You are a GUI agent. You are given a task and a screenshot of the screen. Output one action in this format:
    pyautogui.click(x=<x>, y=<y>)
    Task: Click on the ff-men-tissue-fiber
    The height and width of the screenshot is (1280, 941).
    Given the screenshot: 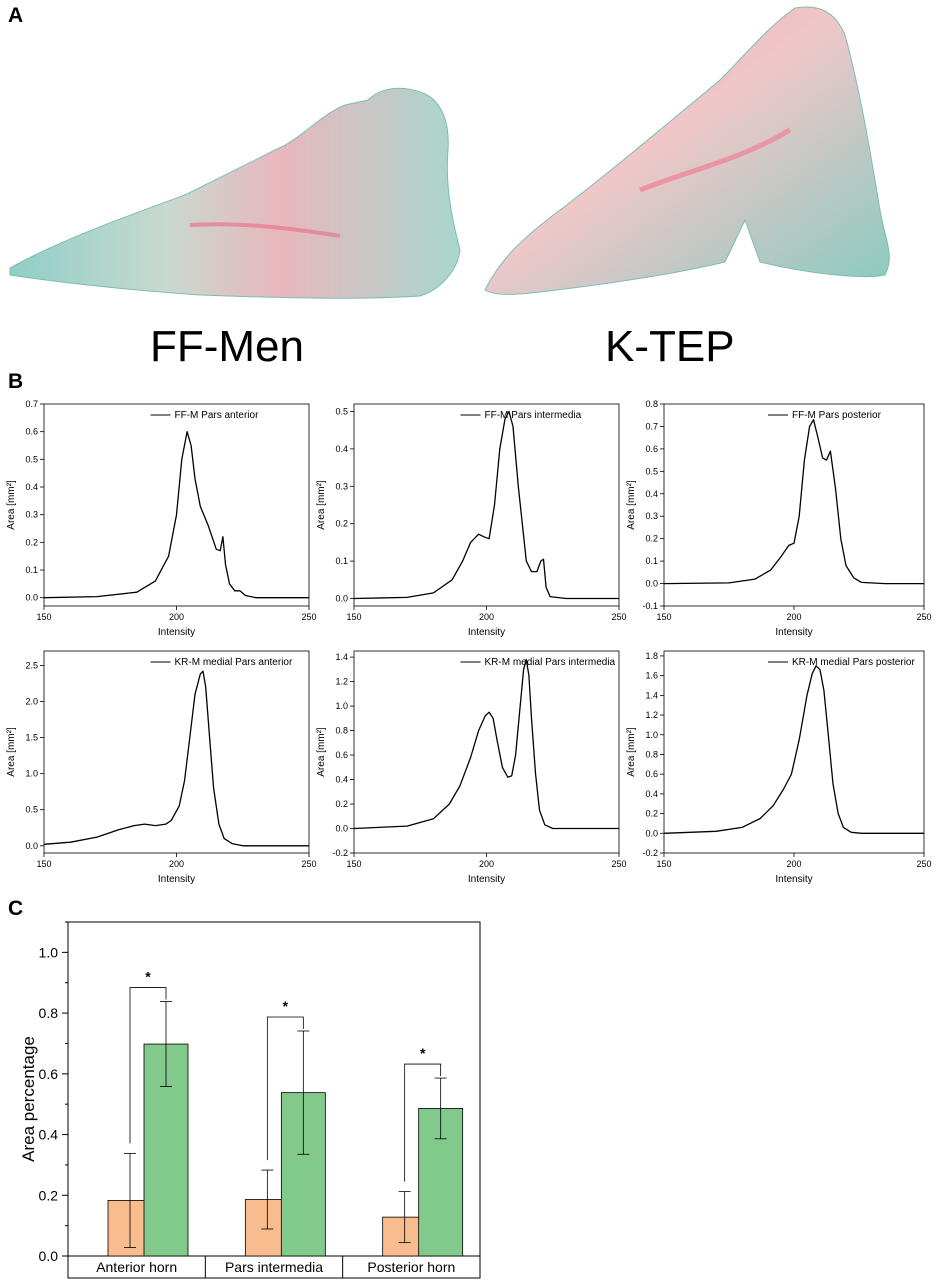 What is the action you would take?
    pyautogui.click(x=265, y=230)
    